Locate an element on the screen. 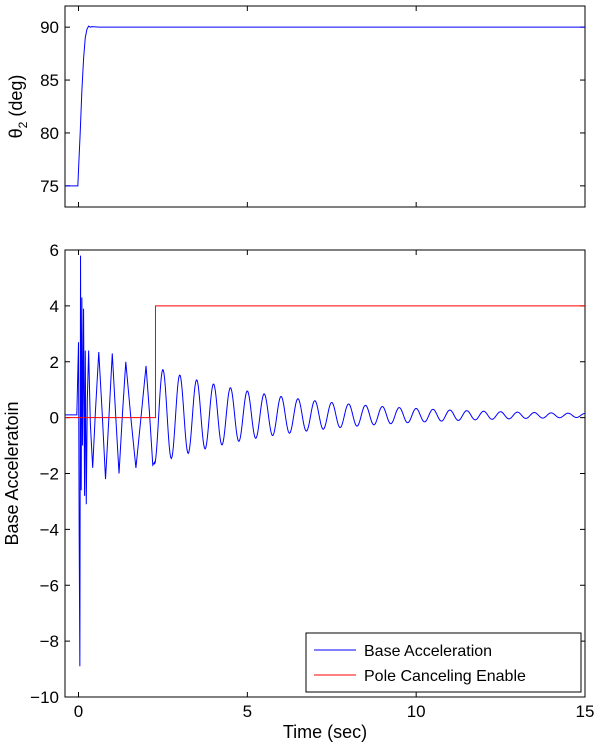 The height and width of the screenshot is (744, 600). base-acceleration-x-tick-label: 15 is located at coordinates (585, 711).